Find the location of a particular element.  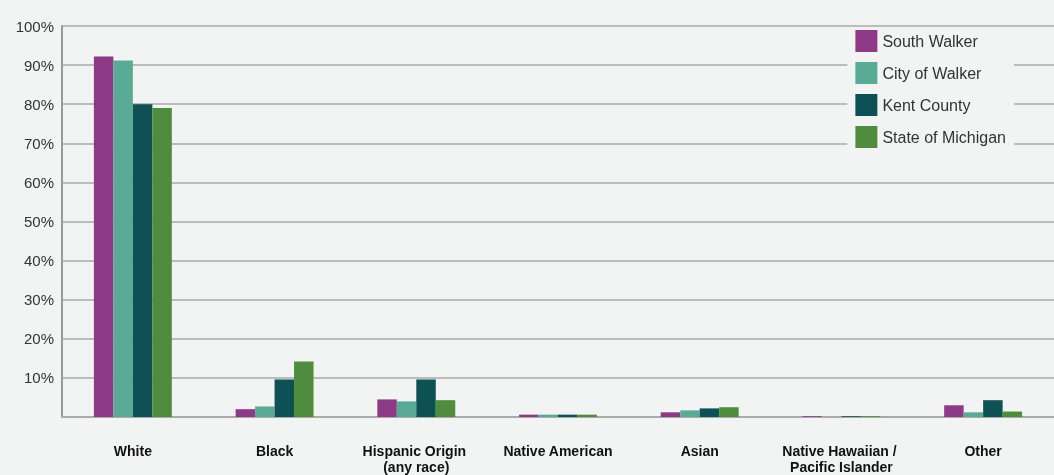

y-tick-label: 80% is located at coordinates (38, 104).